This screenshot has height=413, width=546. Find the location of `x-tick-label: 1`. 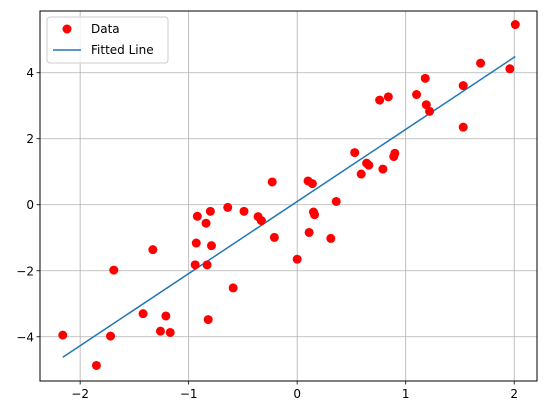

x-tick-label: 1 is located at coordinates (406, 394).